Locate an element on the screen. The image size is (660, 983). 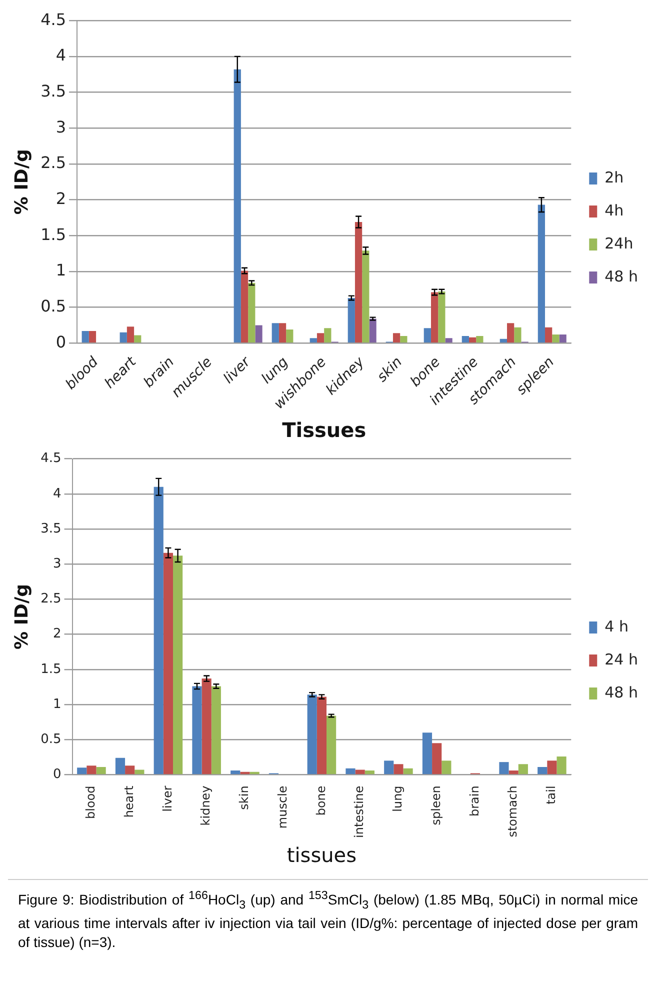
legend-label: 4 h is located at coordinates (616, 626).